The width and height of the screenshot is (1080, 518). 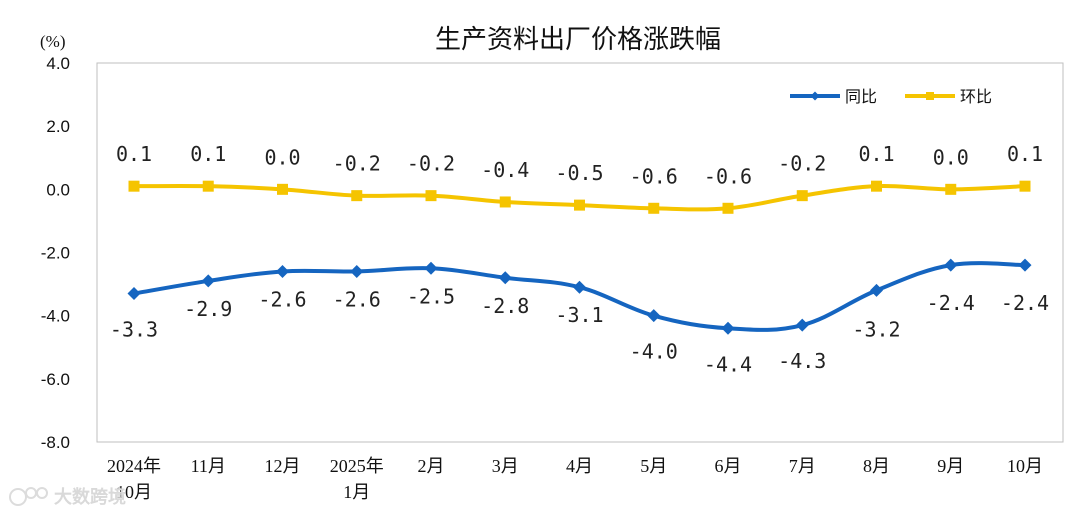 I want to click on x-tick-label: 11月, so click(x=208, y=466).